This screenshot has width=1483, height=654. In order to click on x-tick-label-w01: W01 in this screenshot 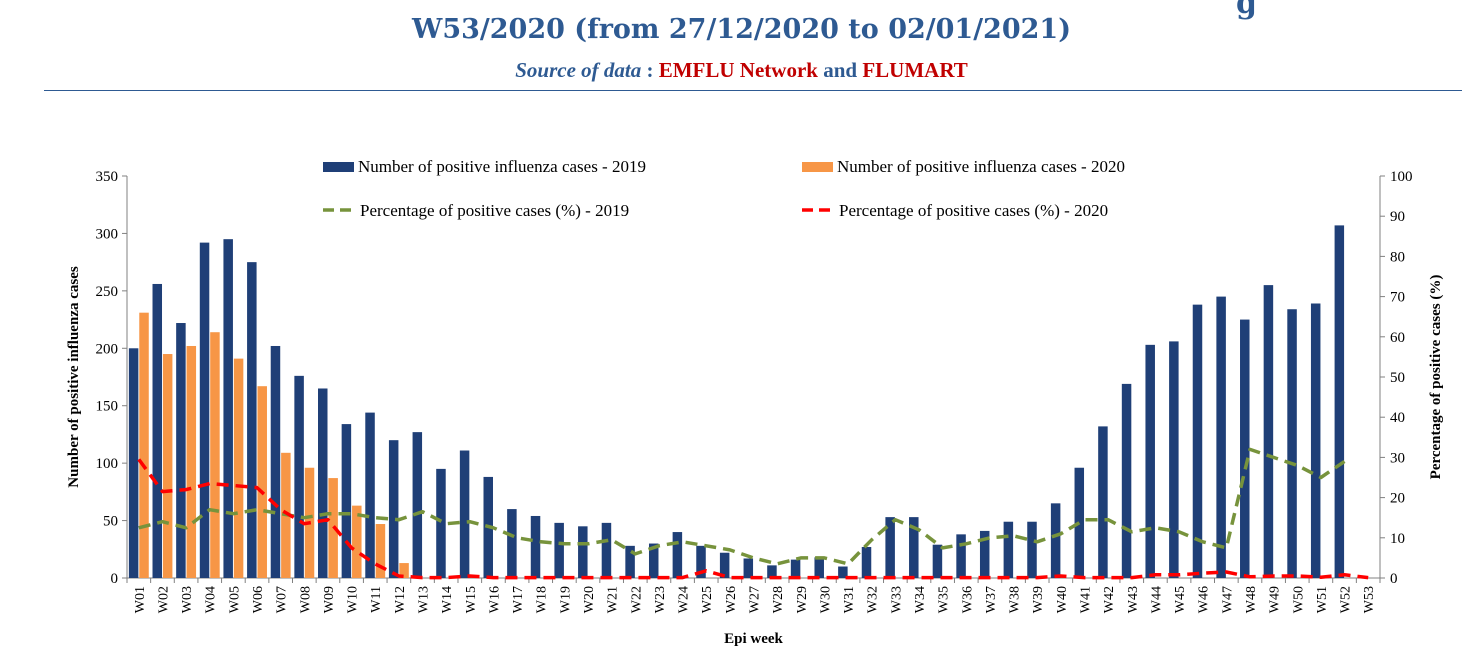, I will do `click(140, 599)`.